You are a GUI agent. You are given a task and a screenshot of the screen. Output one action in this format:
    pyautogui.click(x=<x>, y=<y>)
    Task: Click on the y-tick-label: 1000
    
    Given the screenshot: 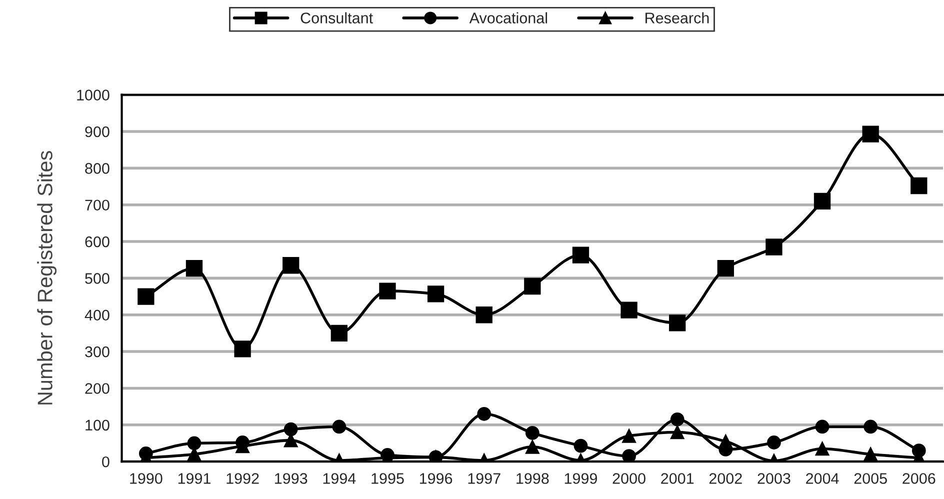 What is the action you would take?
    pyautogui.click(x=93, y=95)
    